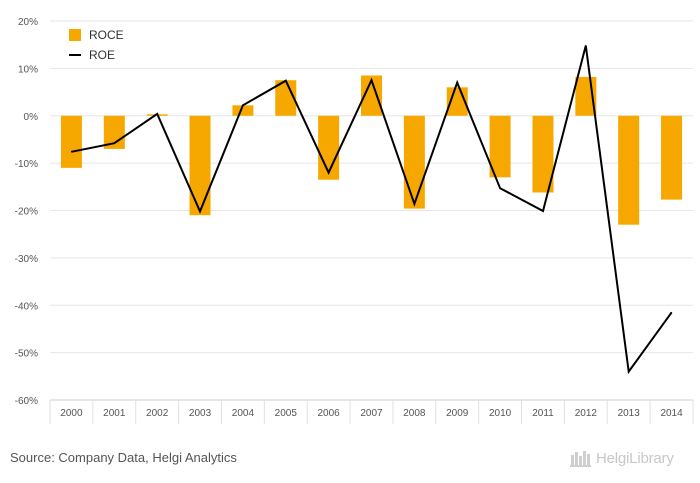  What do you see at coordinates (28, 22) in the screenshot?
I see `y-tick-label: 20%` at bounding box center [28, 22].